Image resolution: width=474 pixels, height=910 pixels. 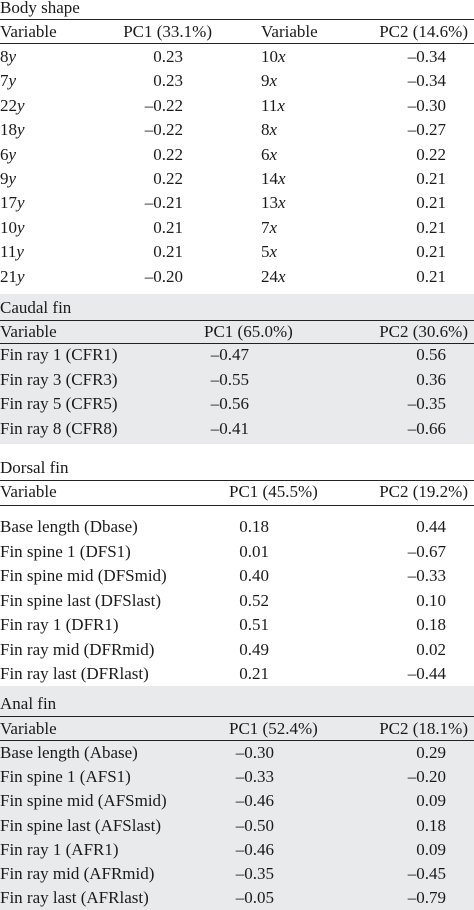 I want to click on variable-cell: Fin ray last (DFRlast), so click(x=74, y=673).